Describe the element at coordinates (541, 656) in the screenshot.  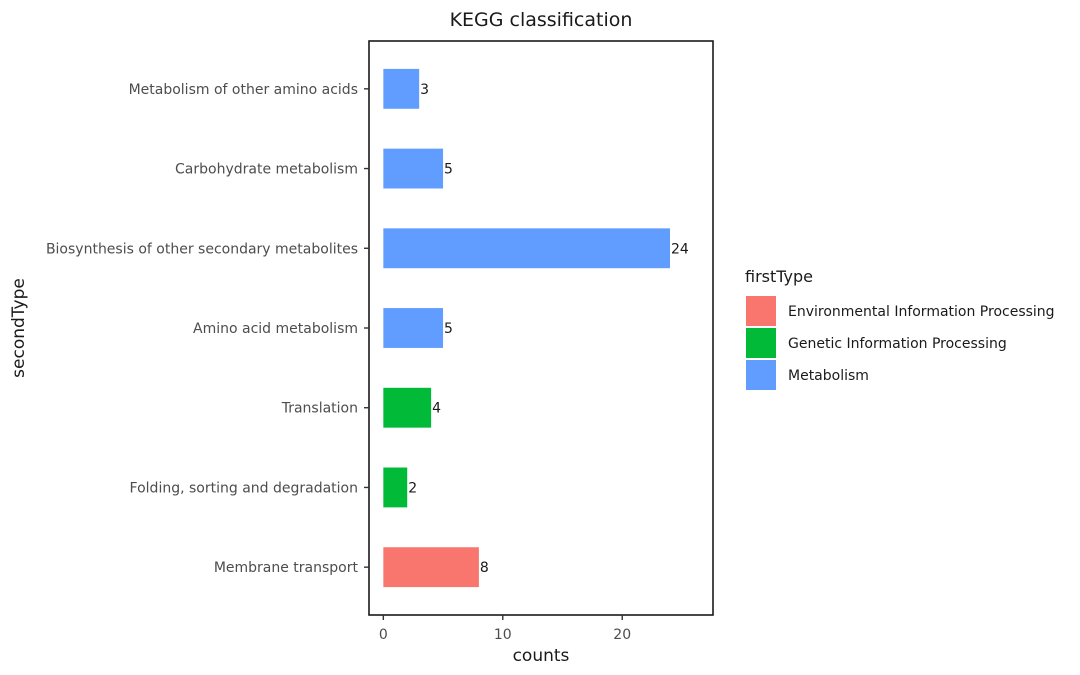
I see `x-axis-title: counts` at that location.